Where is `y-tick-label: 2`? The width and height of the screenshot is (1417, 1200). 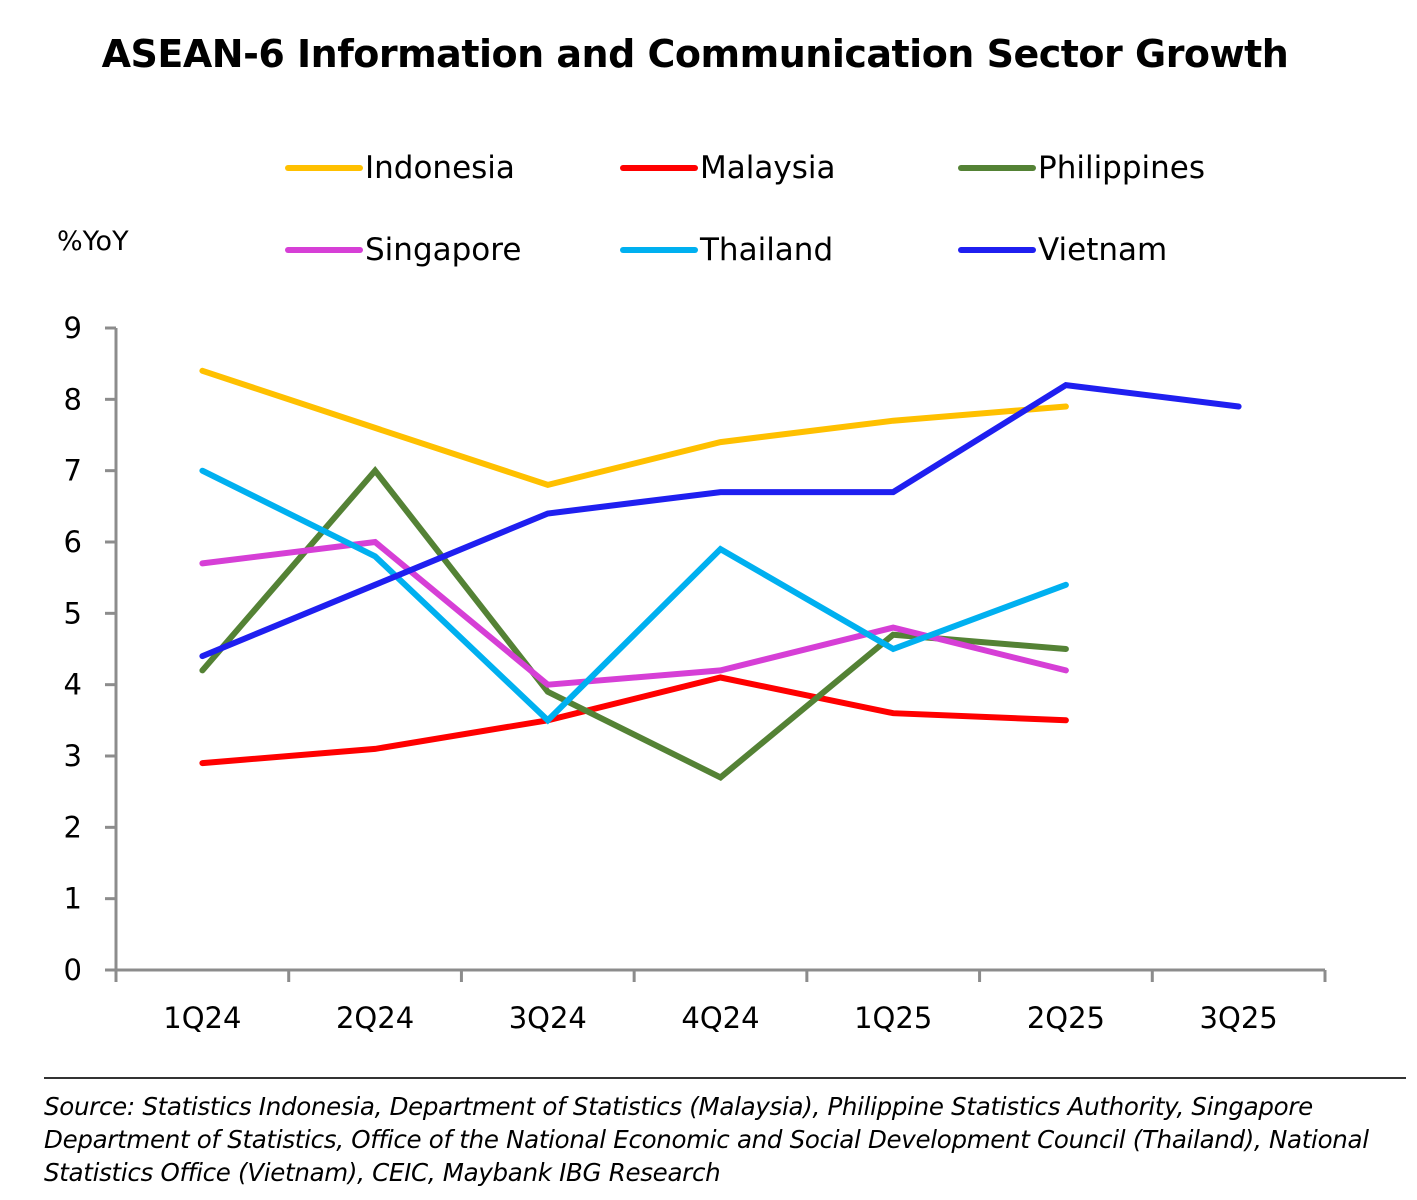 y-tick-label: 2 is located at coordinates (73, 827).